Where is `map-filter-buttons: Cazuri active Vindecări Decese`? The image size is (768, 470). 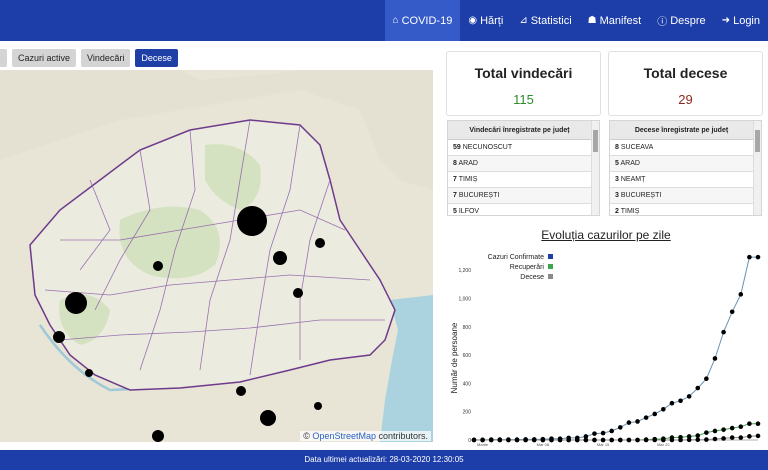
map-filter-buttons: Cazuri active Vindecări Decese is located at coordinates (89, 58).